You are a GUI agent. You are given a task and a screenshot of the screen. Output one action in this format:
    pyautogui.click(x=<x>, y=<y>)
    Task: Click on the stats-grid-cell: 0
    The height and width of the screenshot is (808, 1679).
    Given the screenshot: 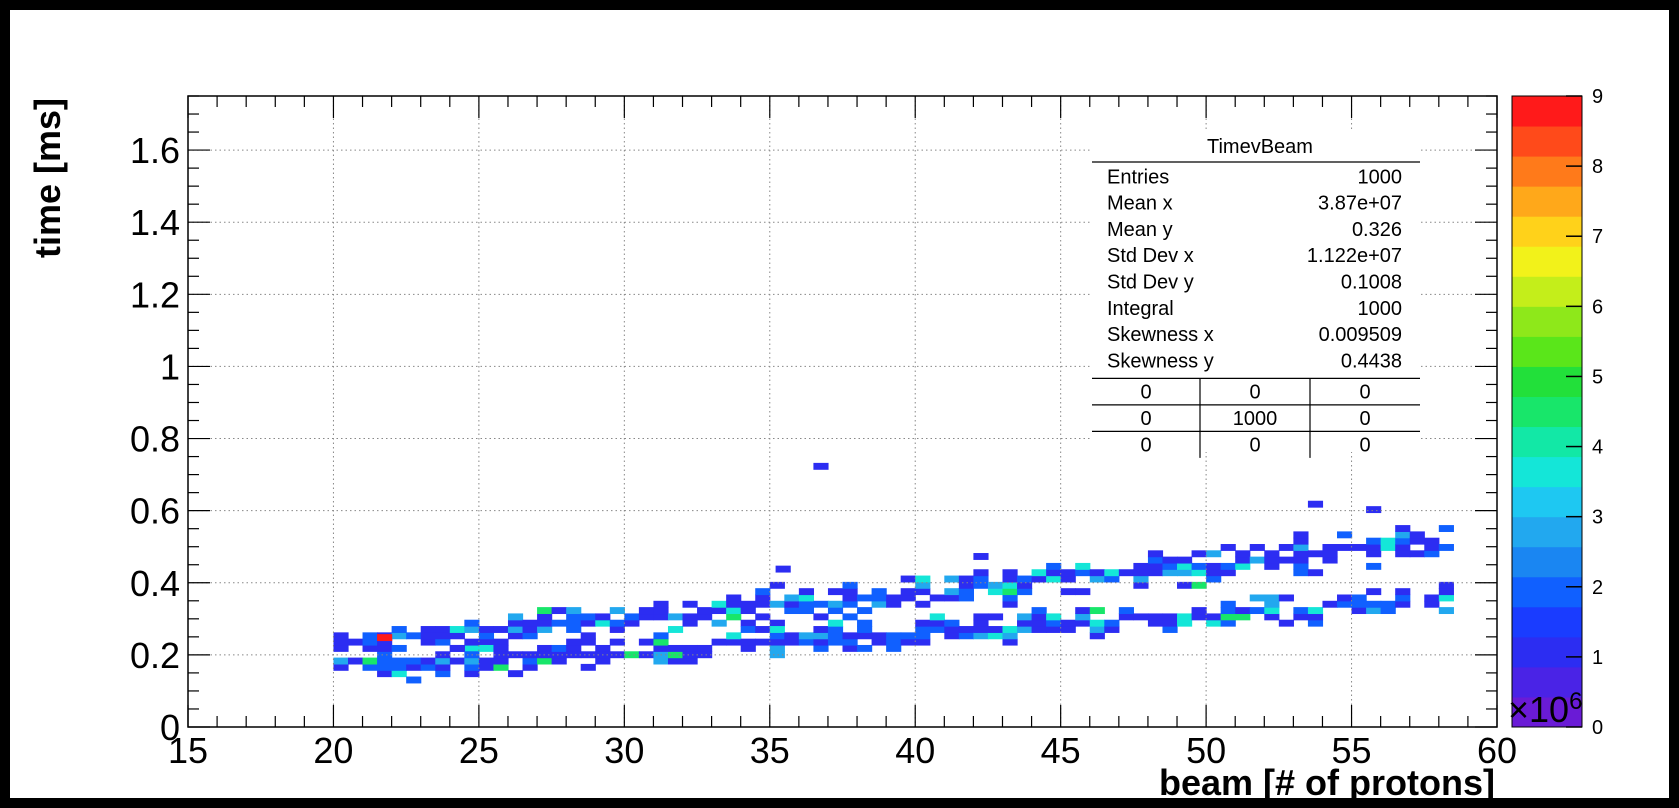 What is the action you would take?
    pyautogui.click(x=1364, y=419)
    